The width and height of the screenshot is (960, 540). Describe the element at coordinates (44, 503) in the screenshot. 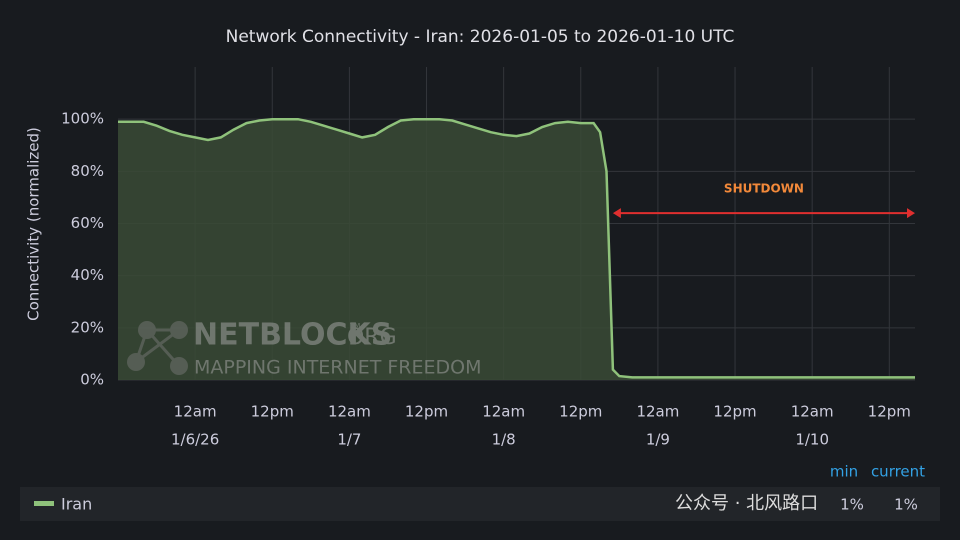

I see `legend-swatch` at that location.